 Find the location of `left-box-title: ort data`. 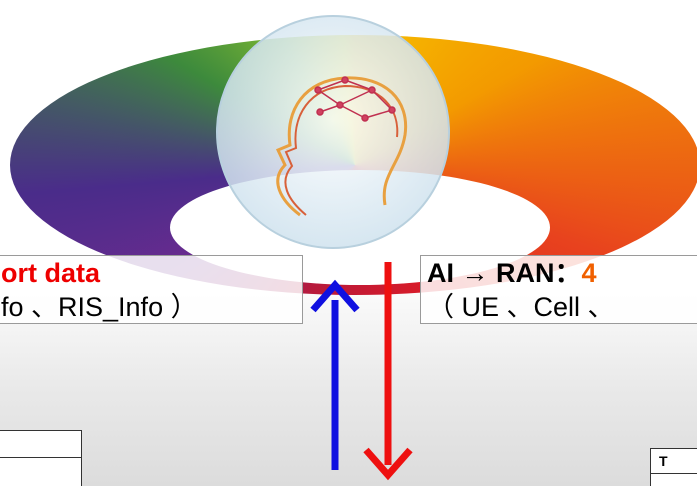

left-box-title: ort data is located at coordinates (51, 273).